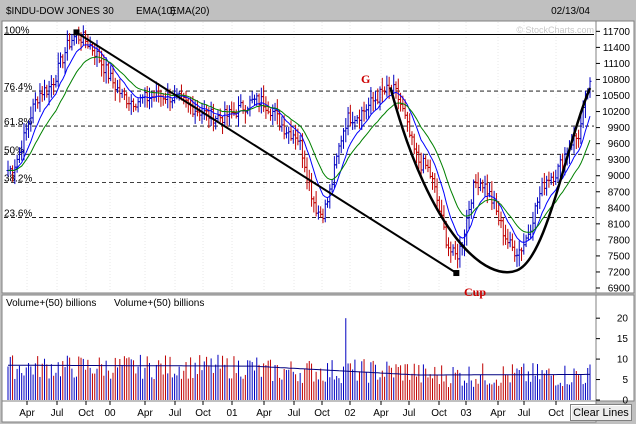  What do you see at coordinates (619, 208) in the screenshot?
I see `price-tick: 8400` at bounding box center [619, 208].